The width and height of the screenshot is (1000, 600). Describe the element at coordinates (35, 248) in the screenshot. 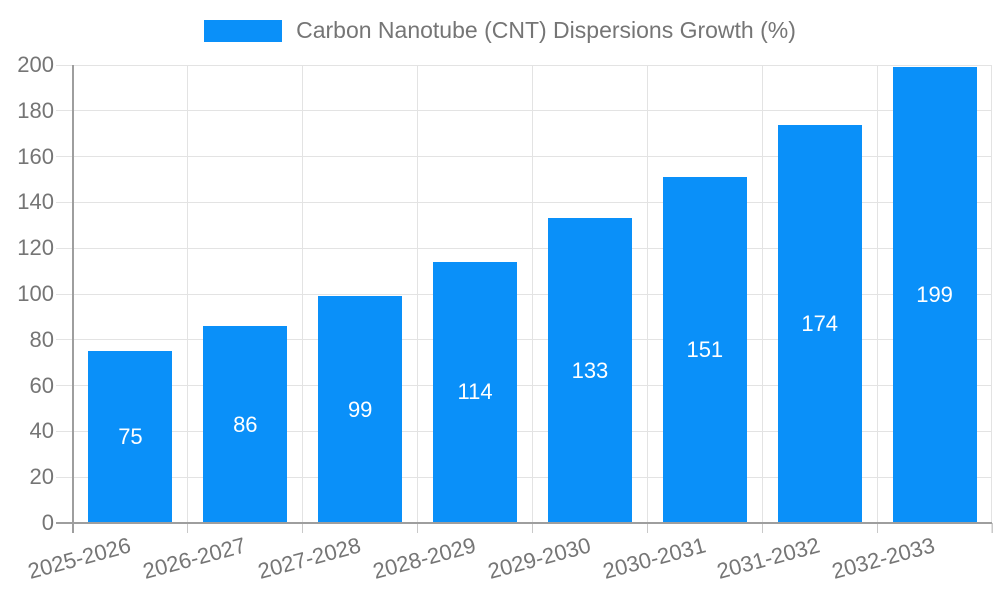

I see `y-axis-label: 120` at that location.